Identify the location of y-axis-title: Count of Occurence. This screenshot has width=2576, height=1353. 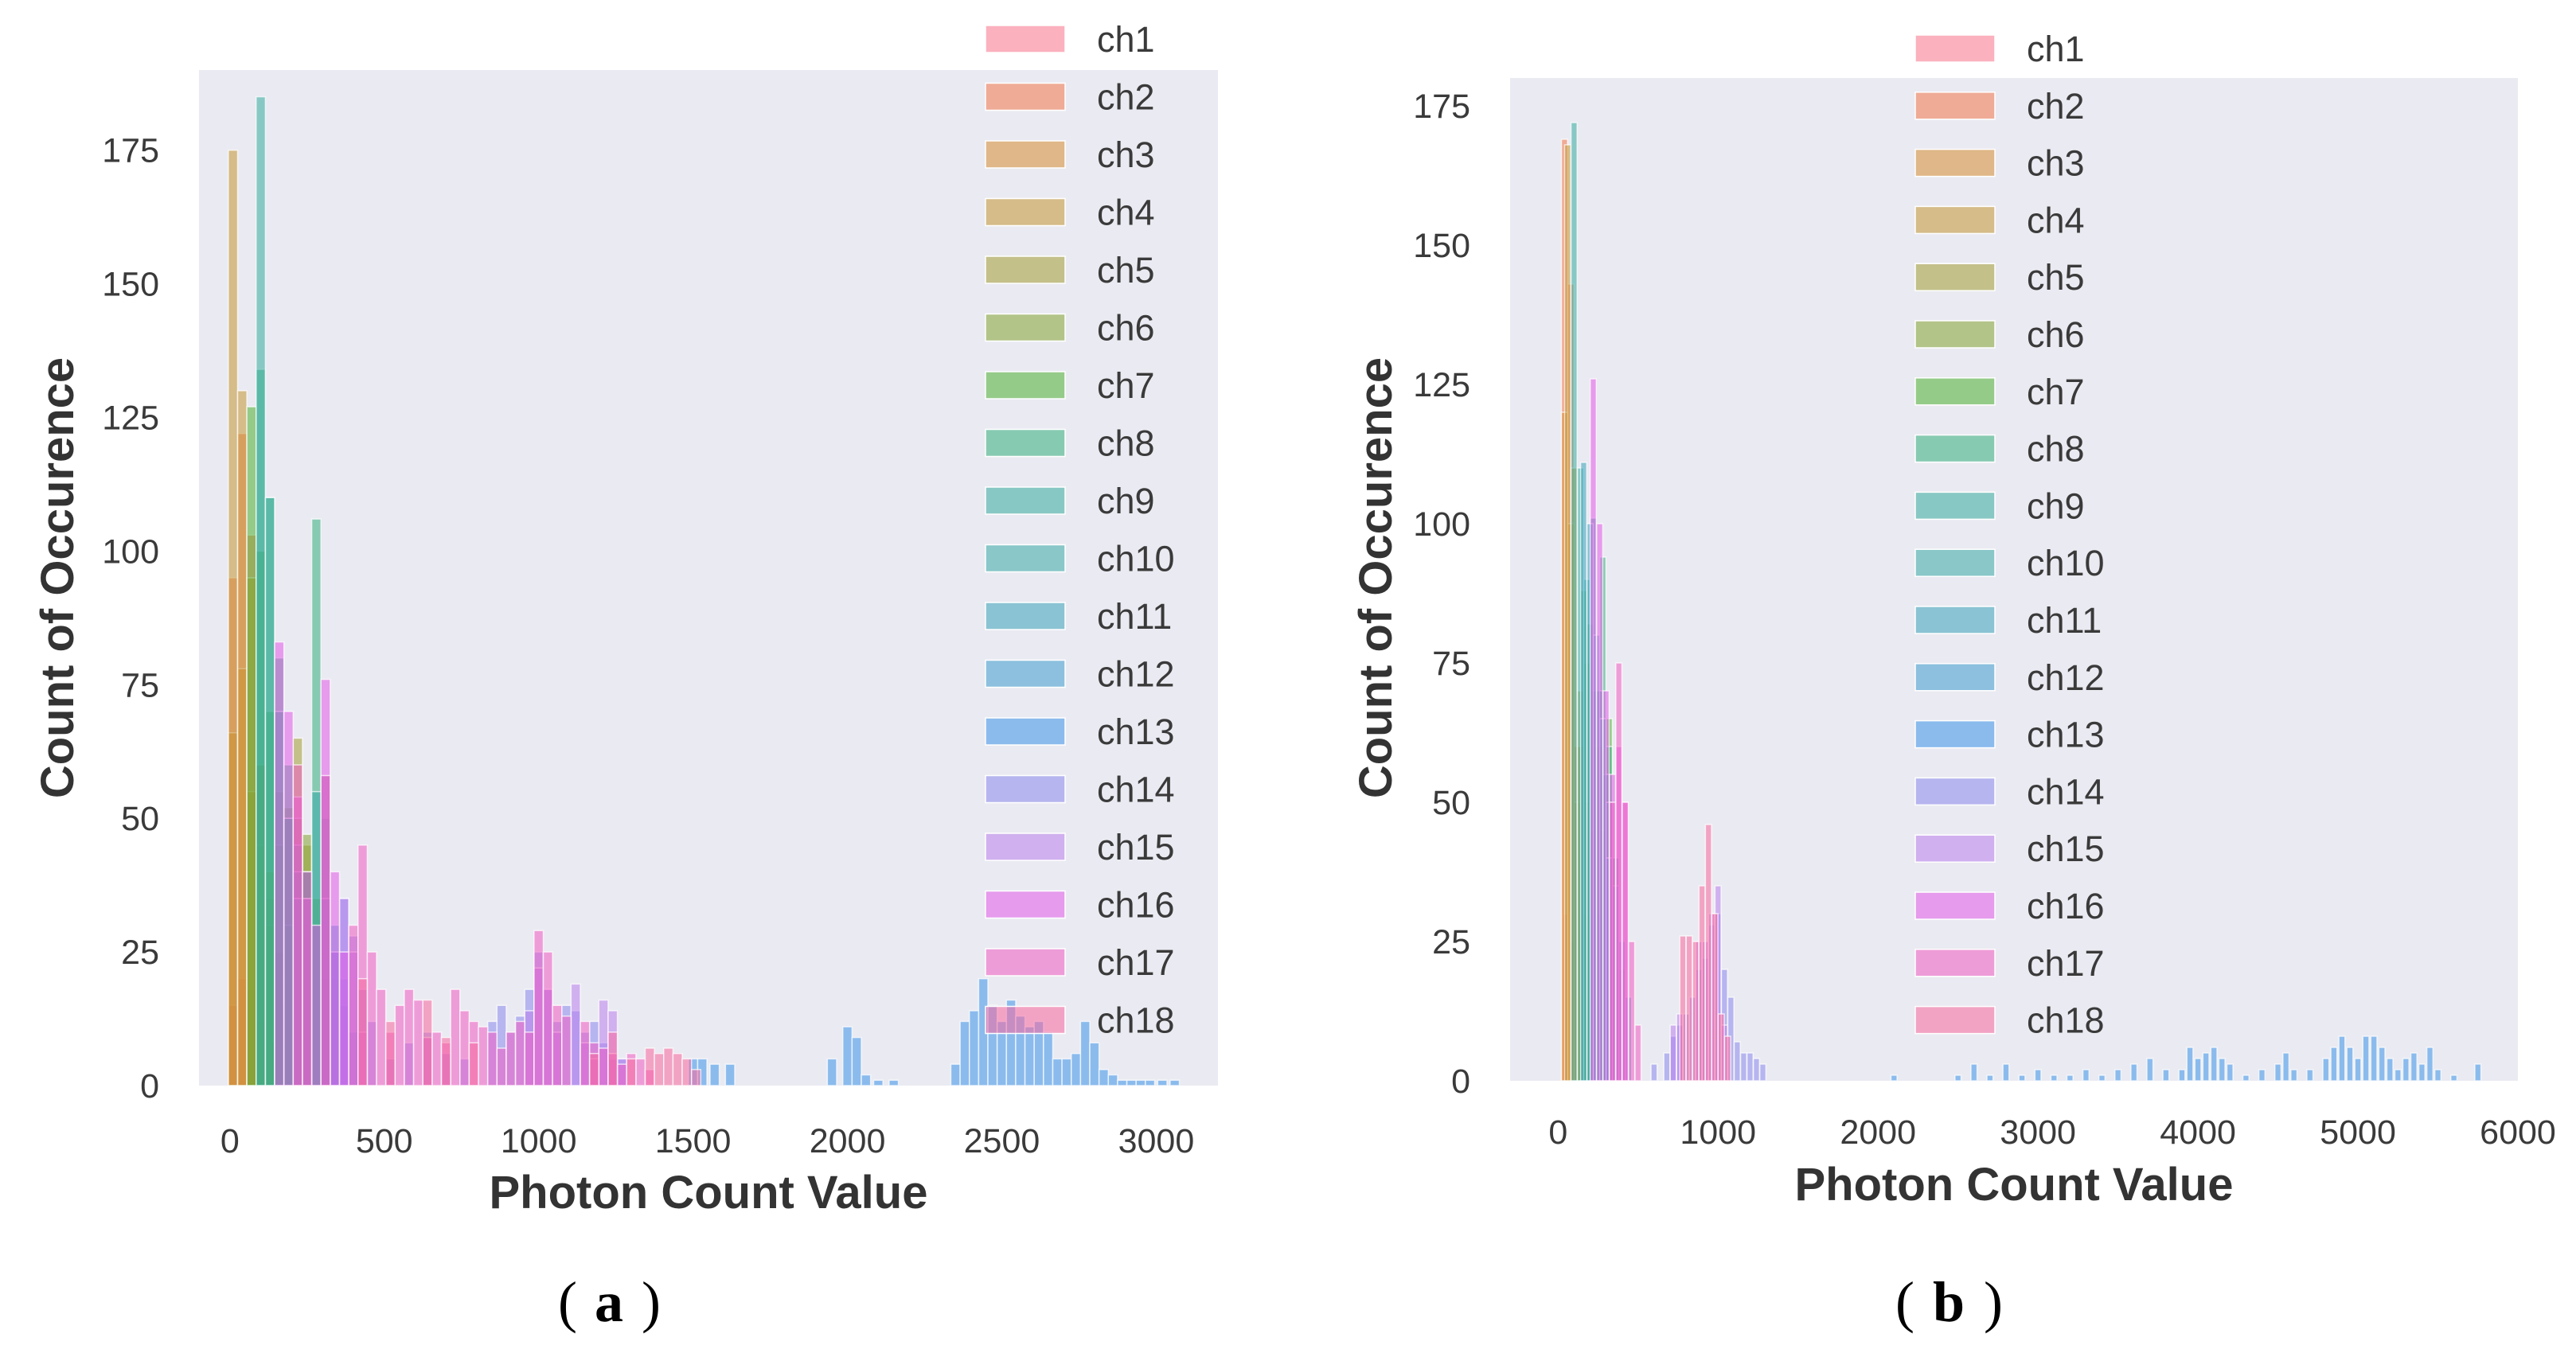
(58, 577).